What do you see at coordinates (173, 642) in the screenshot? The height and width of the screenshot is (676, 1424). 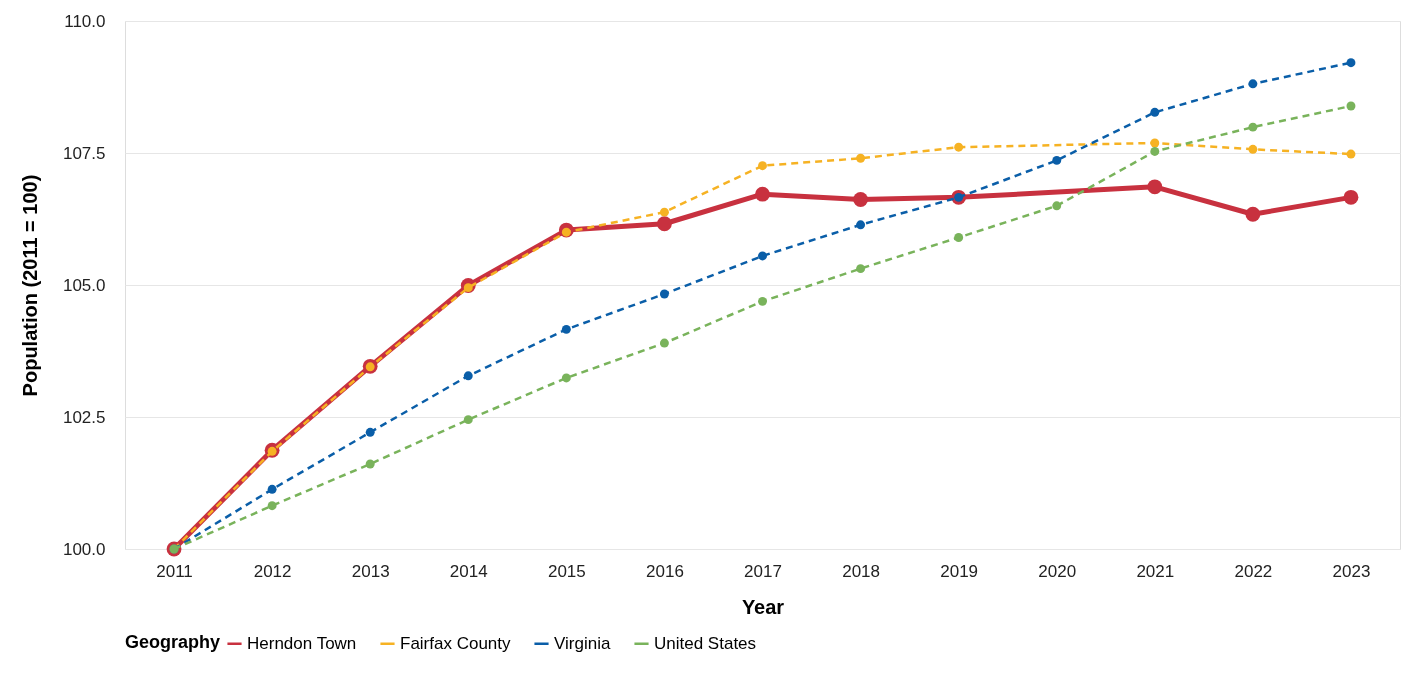 I see `legend-title: Geography` at bounding box center [173, 642].